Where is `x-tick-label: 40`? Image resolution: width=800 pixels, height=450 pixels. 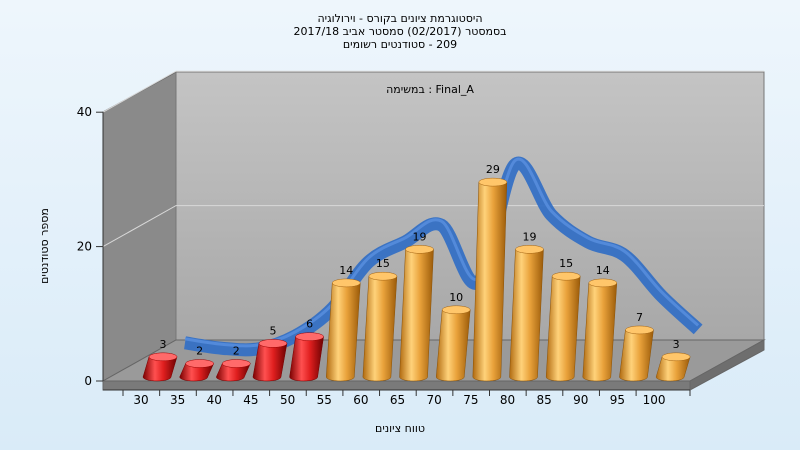
x-tick-label: 40 is located at coordinates (214, 400).